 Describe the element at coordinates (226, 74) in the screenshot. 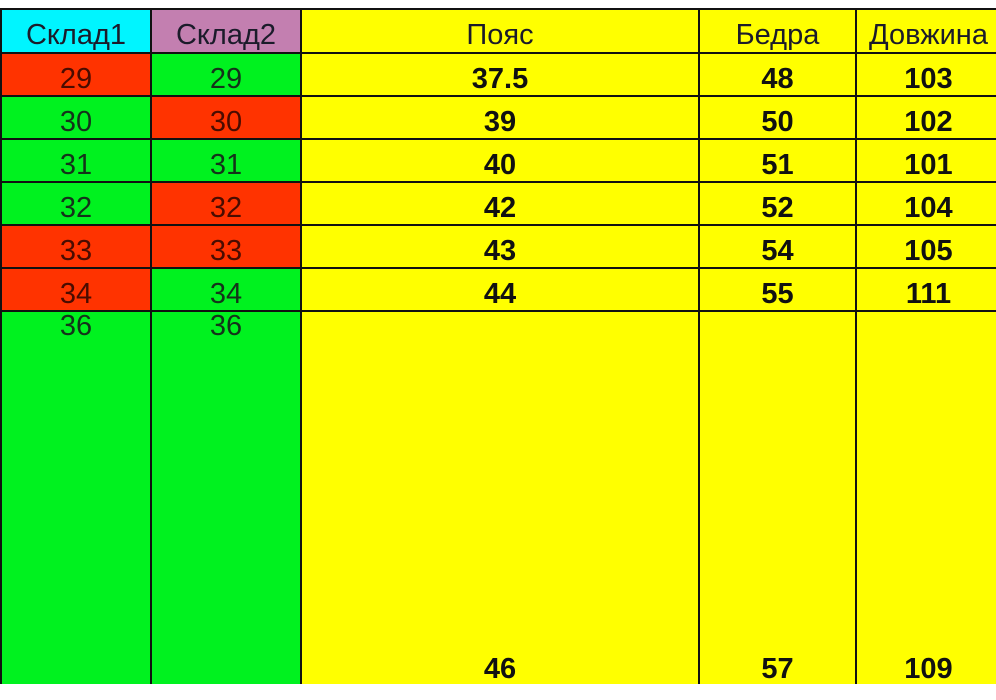

I see `sklad2-cell: 29` at that location.